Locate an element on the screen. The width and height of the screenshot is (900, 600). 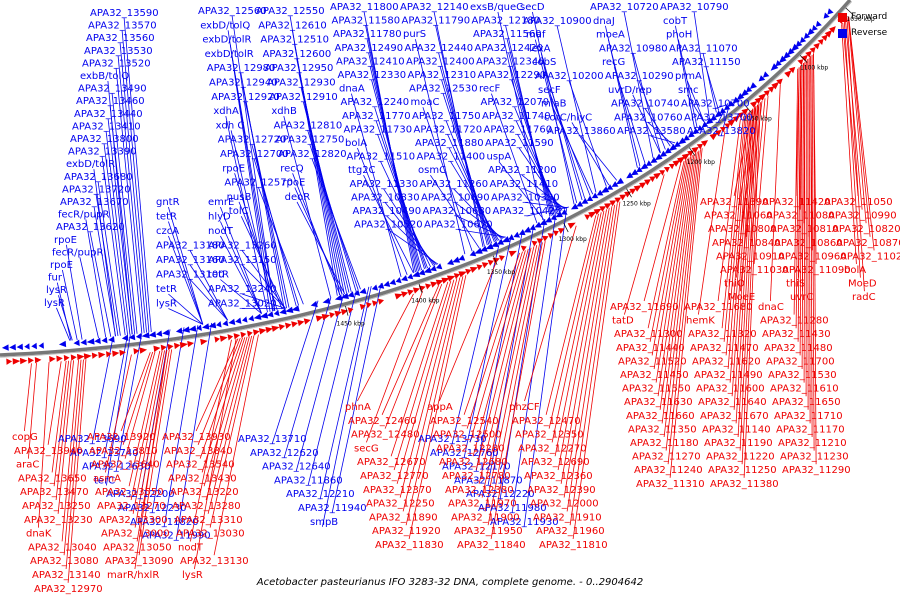
gene-label: osmC is located at coordinates (432, 170).